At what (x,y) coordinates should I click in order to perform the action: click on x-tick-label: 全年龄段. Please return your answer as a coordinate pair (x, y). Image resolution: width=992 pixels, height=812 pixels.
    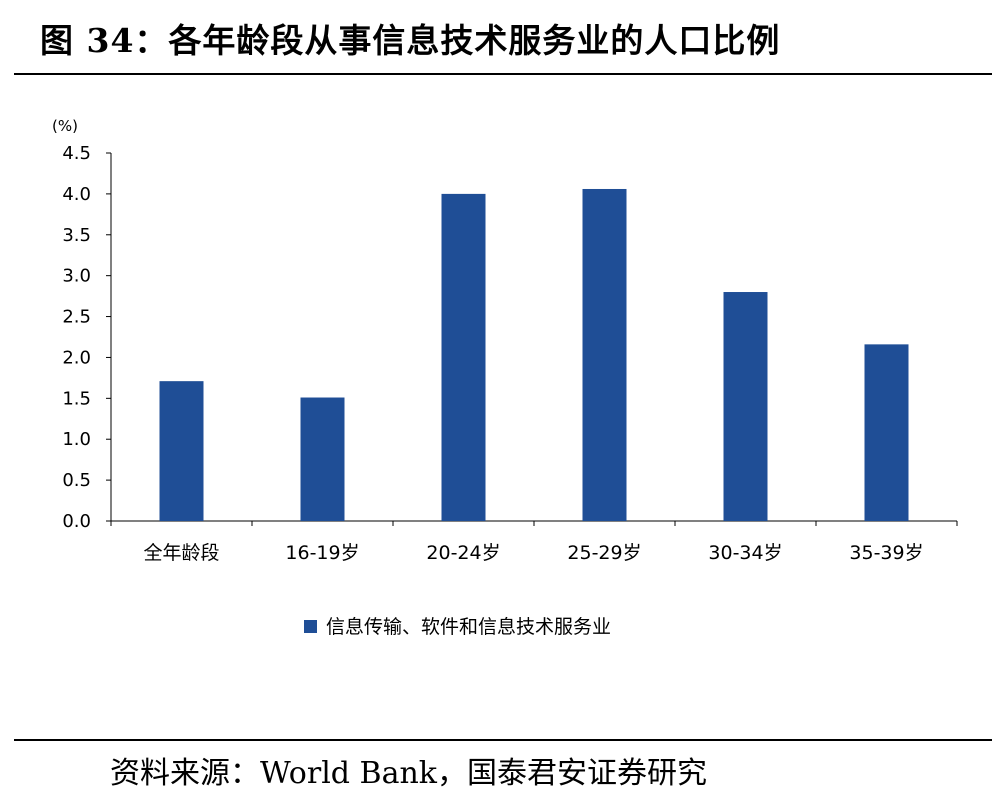
    Looking at the image, I should click on (181, 553).